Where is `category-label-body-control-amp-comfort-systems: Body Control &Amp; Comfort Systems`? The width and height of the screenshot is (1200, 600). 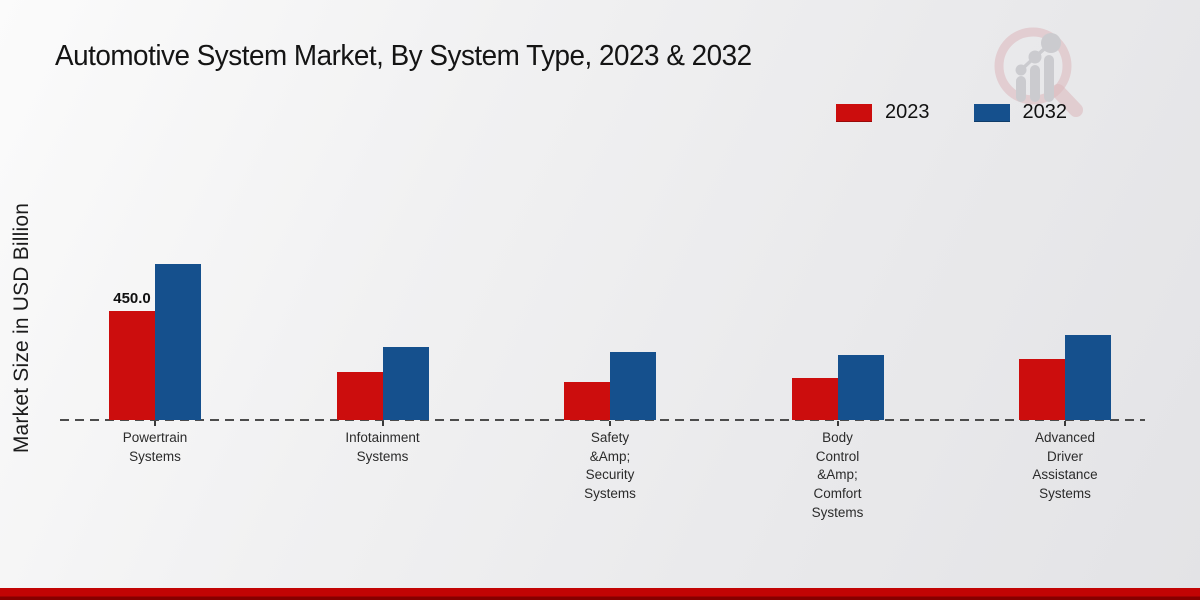
category-label-body-control-amp-comfort-systems: Body Control &Amp; Comfort Systems is located at coordinates (837, 475).